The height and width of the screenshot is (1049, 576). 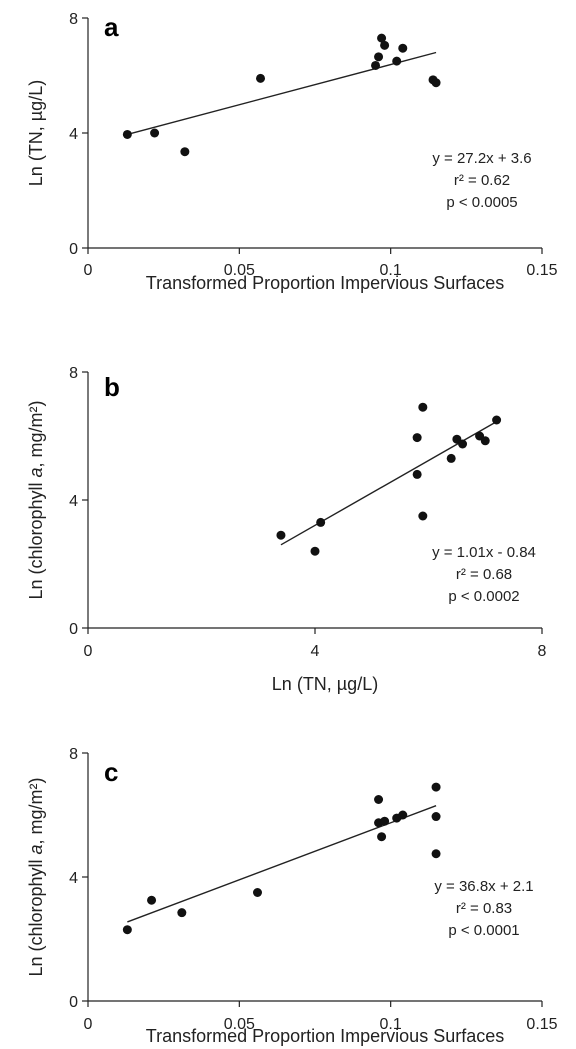 I want to click on stats-annotation: p < 0.0001, so click(x=483, y=930).